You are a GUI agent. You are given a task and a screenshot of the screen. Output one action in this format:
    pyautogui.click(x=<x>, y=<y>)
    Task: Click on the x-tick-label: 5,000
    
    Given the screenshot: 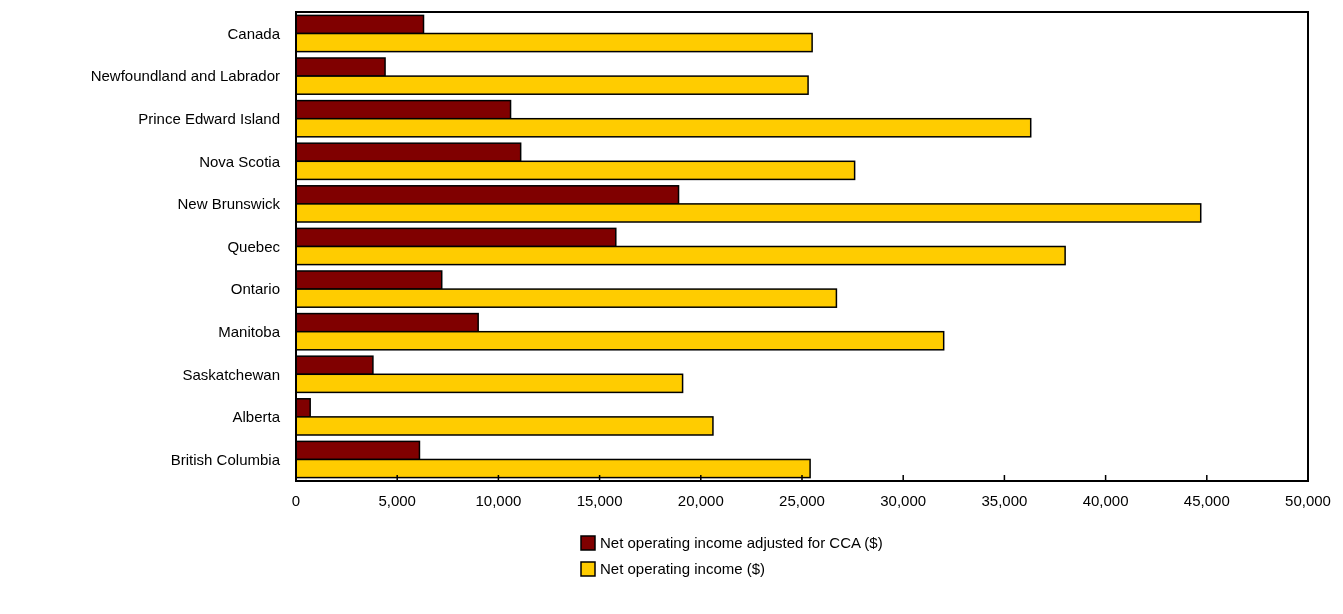 What is the action you would take?
    pyautogui.click(x=397, y=500)
    